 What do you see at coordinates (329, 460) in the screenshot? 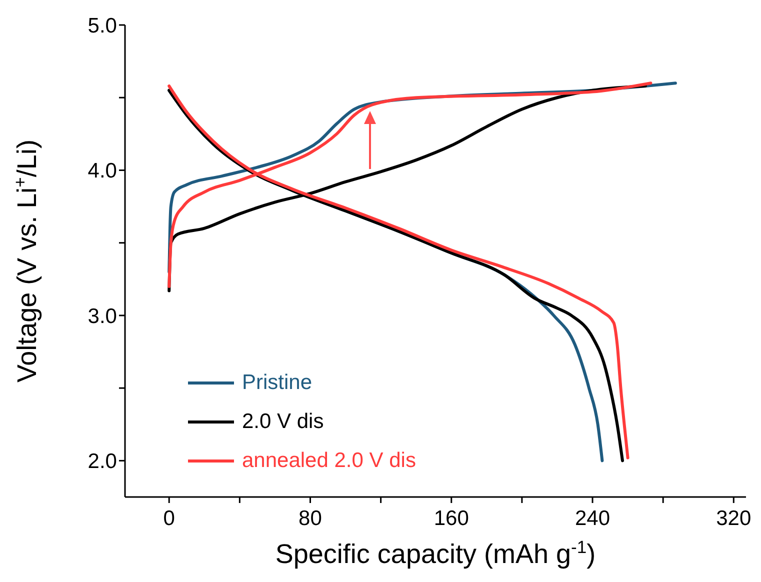
I see `legend-label: annealed 2.0 V dis` at bounding box center [329, 460].